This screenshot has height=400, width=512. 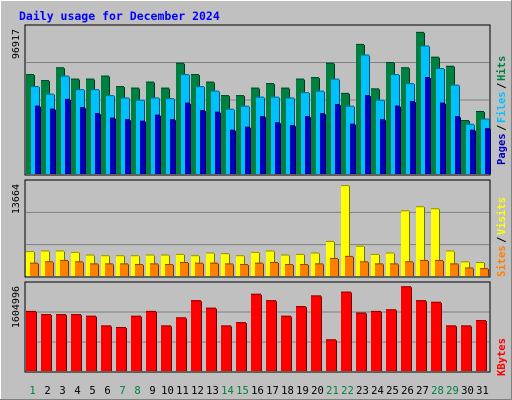 What do you see at coordinates (502, 68) in the screenshot?
I see `legend-label-hits: Hits` at bounding box center [502, 68].